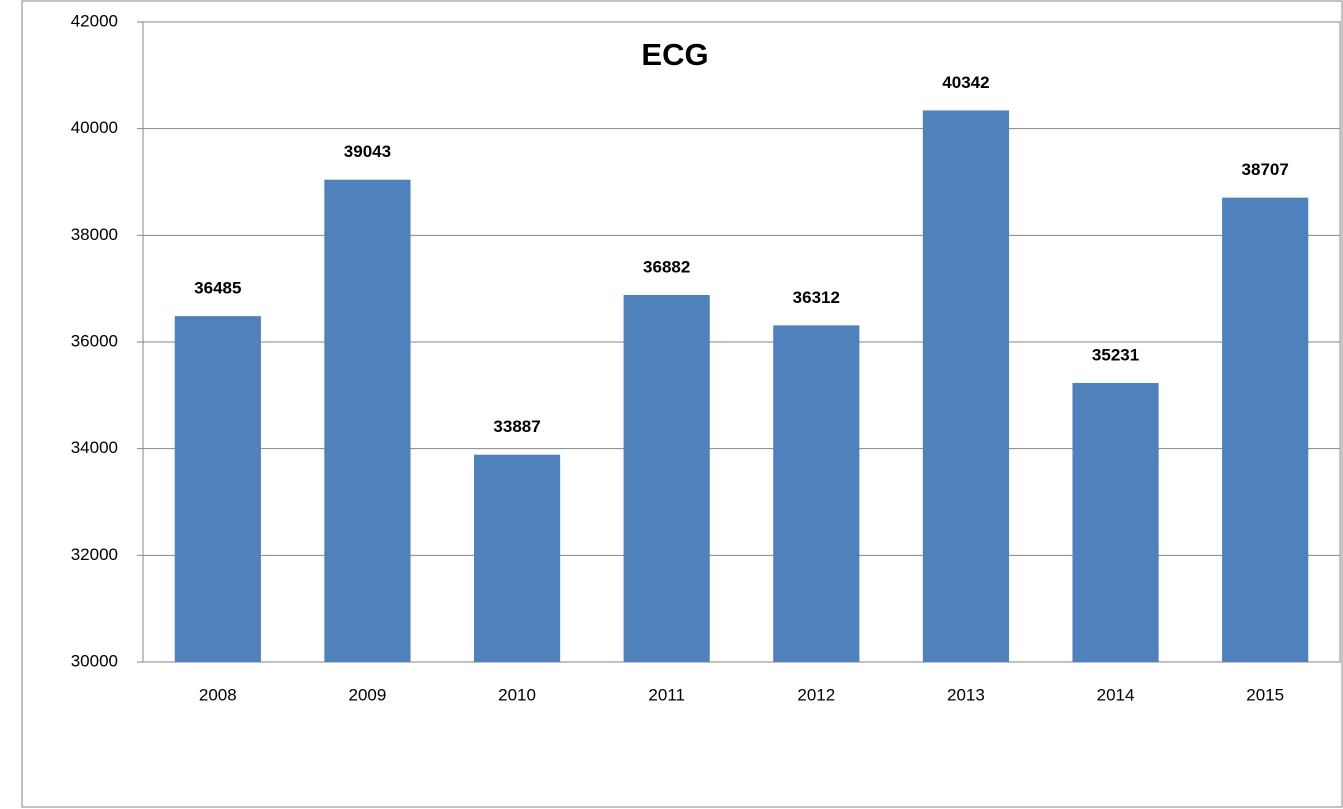 This screenshot has height=809, width=1343. Describe the element at coordinates (94, 447) in the screenshot. I see `y-tick-label: 34000` at that location.